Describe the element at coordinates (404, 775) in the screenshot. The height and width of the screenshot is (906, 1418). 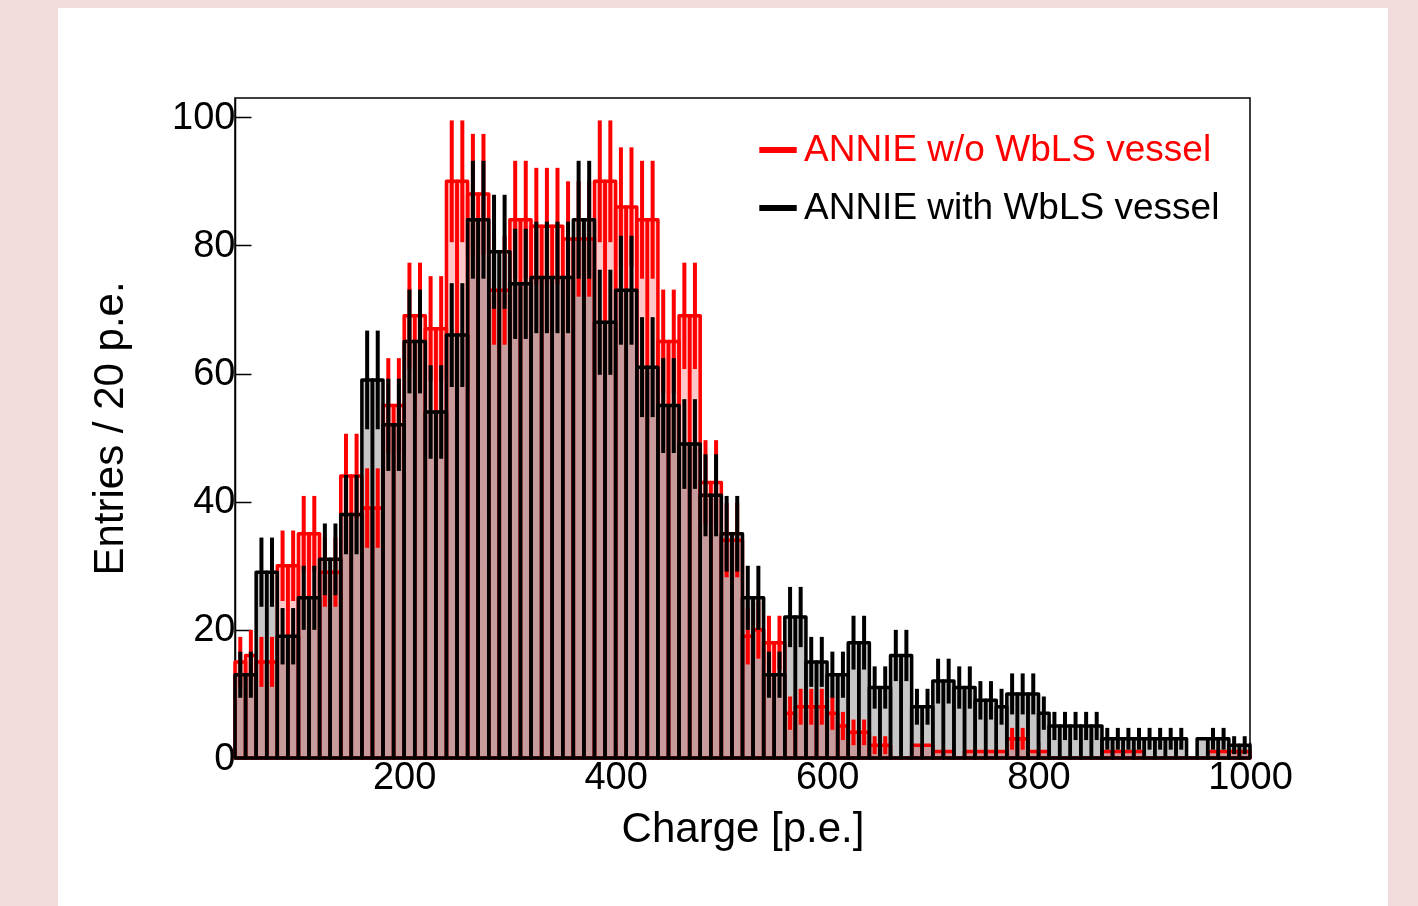
I see `x-tick-label: 200` at that location.